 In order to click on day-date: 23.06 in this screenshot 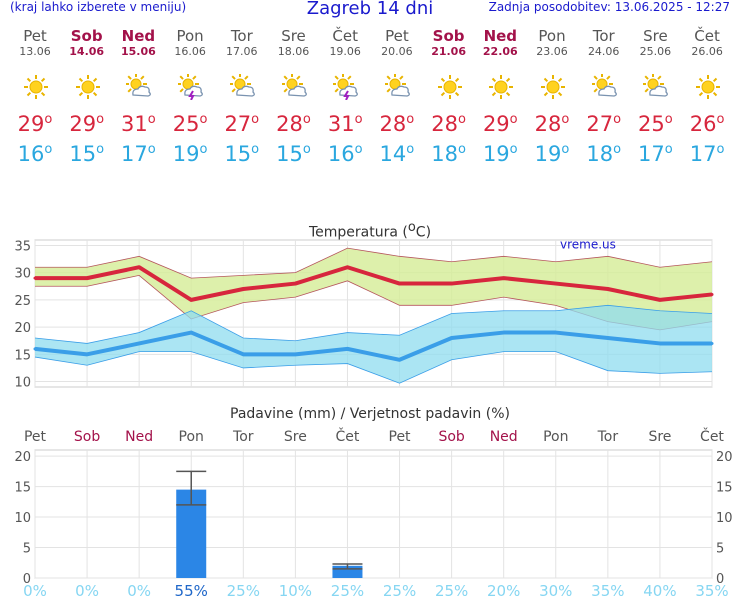, I will do `click(552, 51)`.